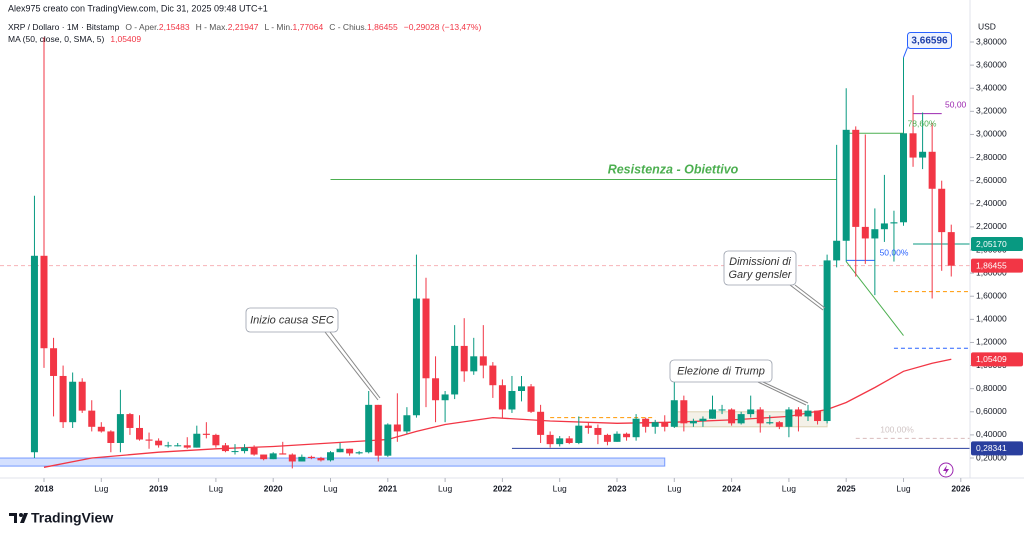  Describe the element at coordinates (382, 27) in the screenshot. I see `ohlc-value: 1,86455` at that location.